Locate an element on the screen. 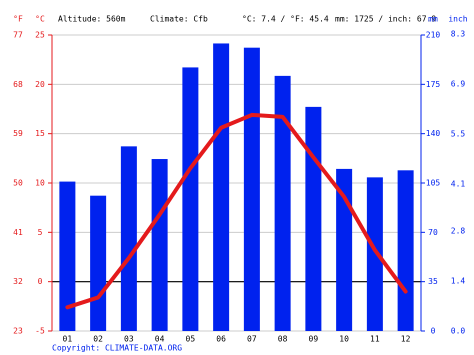 The image size is (474, 355). inch-tick-label: 8.3 is located at coordinates (458, 33).